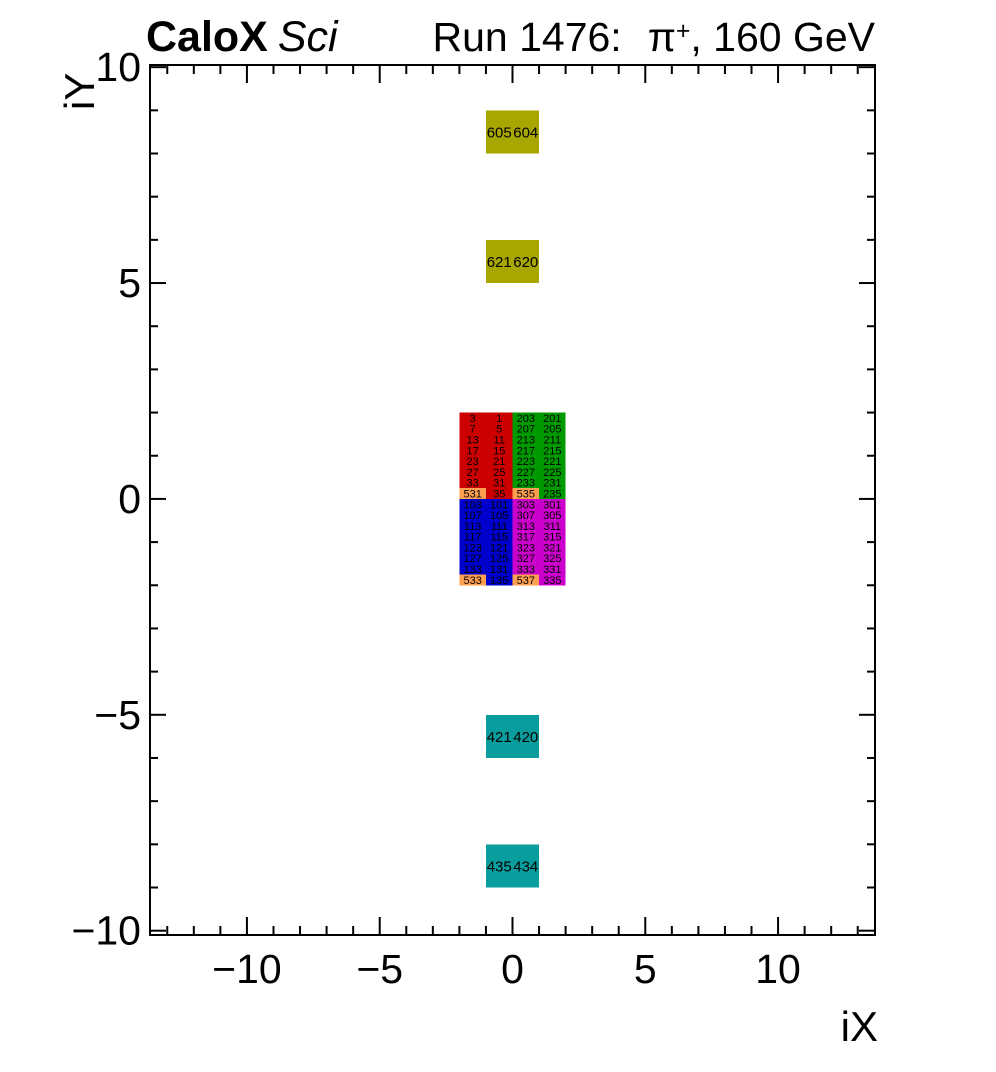  I want to click on experiment-name: CaloX, so click(207, 37).